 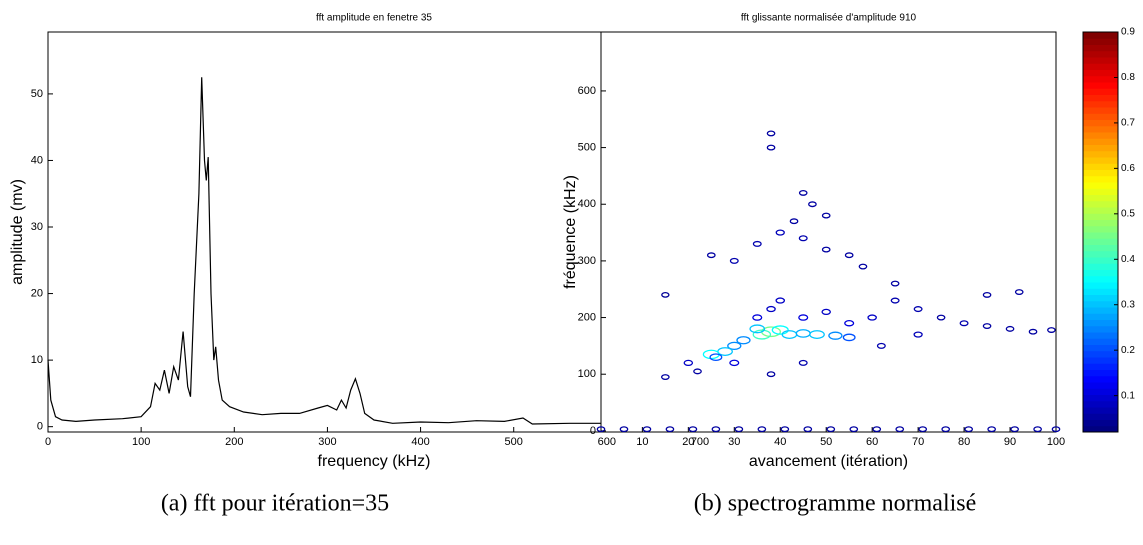 What do you see at coordinates (48, 442) in the screenshot?
I see `x-tick-label: 0` at bounding box center [48, 442].